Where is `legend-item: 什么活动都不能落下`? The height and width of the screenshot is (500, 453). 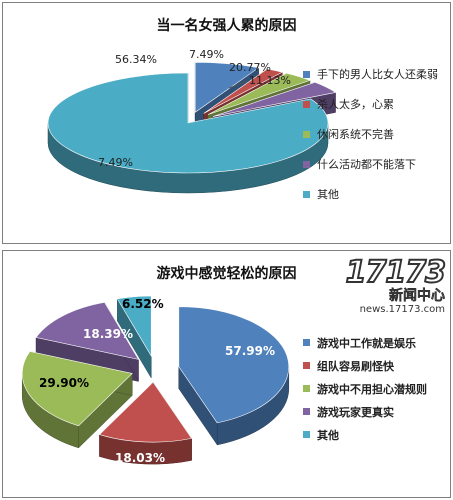 legend-item: 什么活动都不能落下 is located at coordinates (370, 164).